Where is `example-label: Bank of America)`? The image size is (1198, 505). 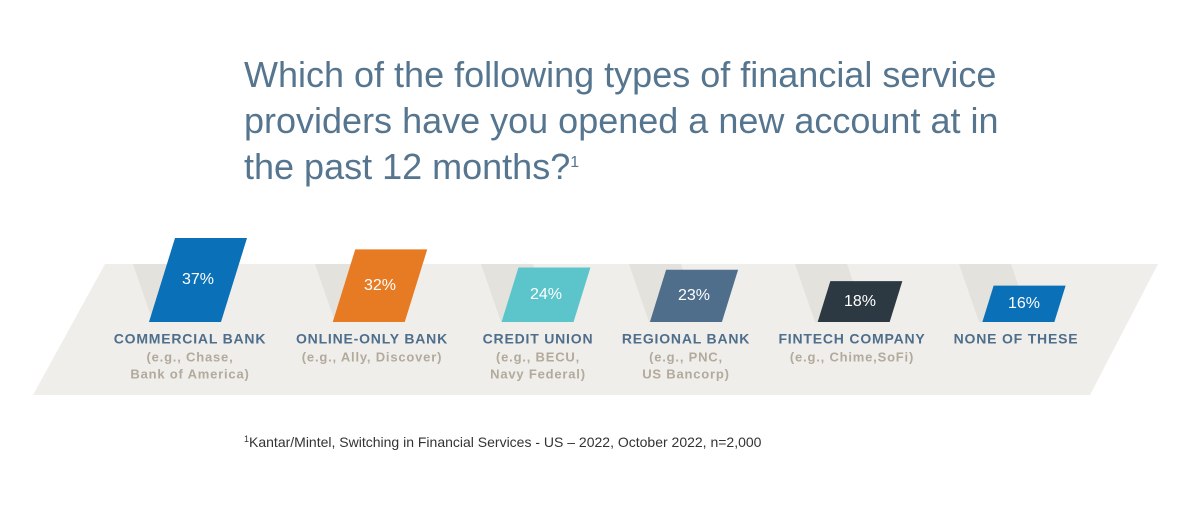 example-label: Bank of America) is located at coordinates (189, 373).